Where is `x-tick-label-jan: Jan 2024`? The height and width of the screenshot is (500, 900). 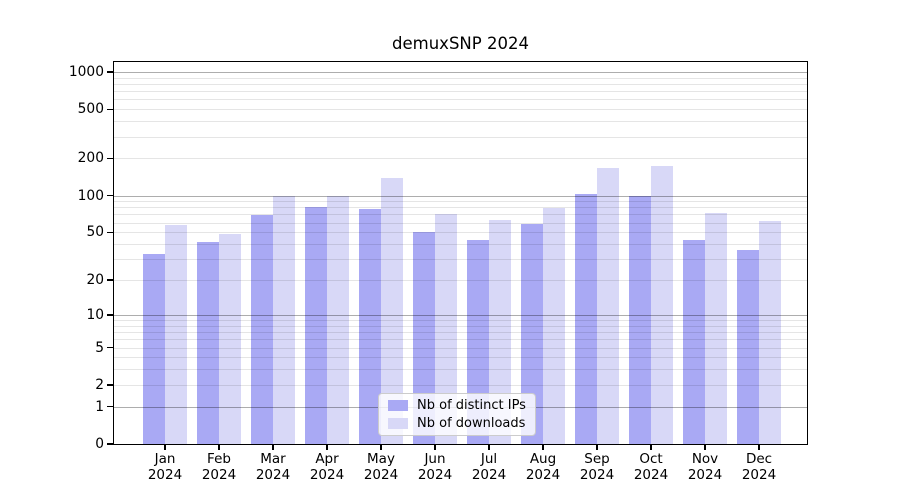 x-tick-label-jan: Jan 2024 is located at coordinates (165, 467).